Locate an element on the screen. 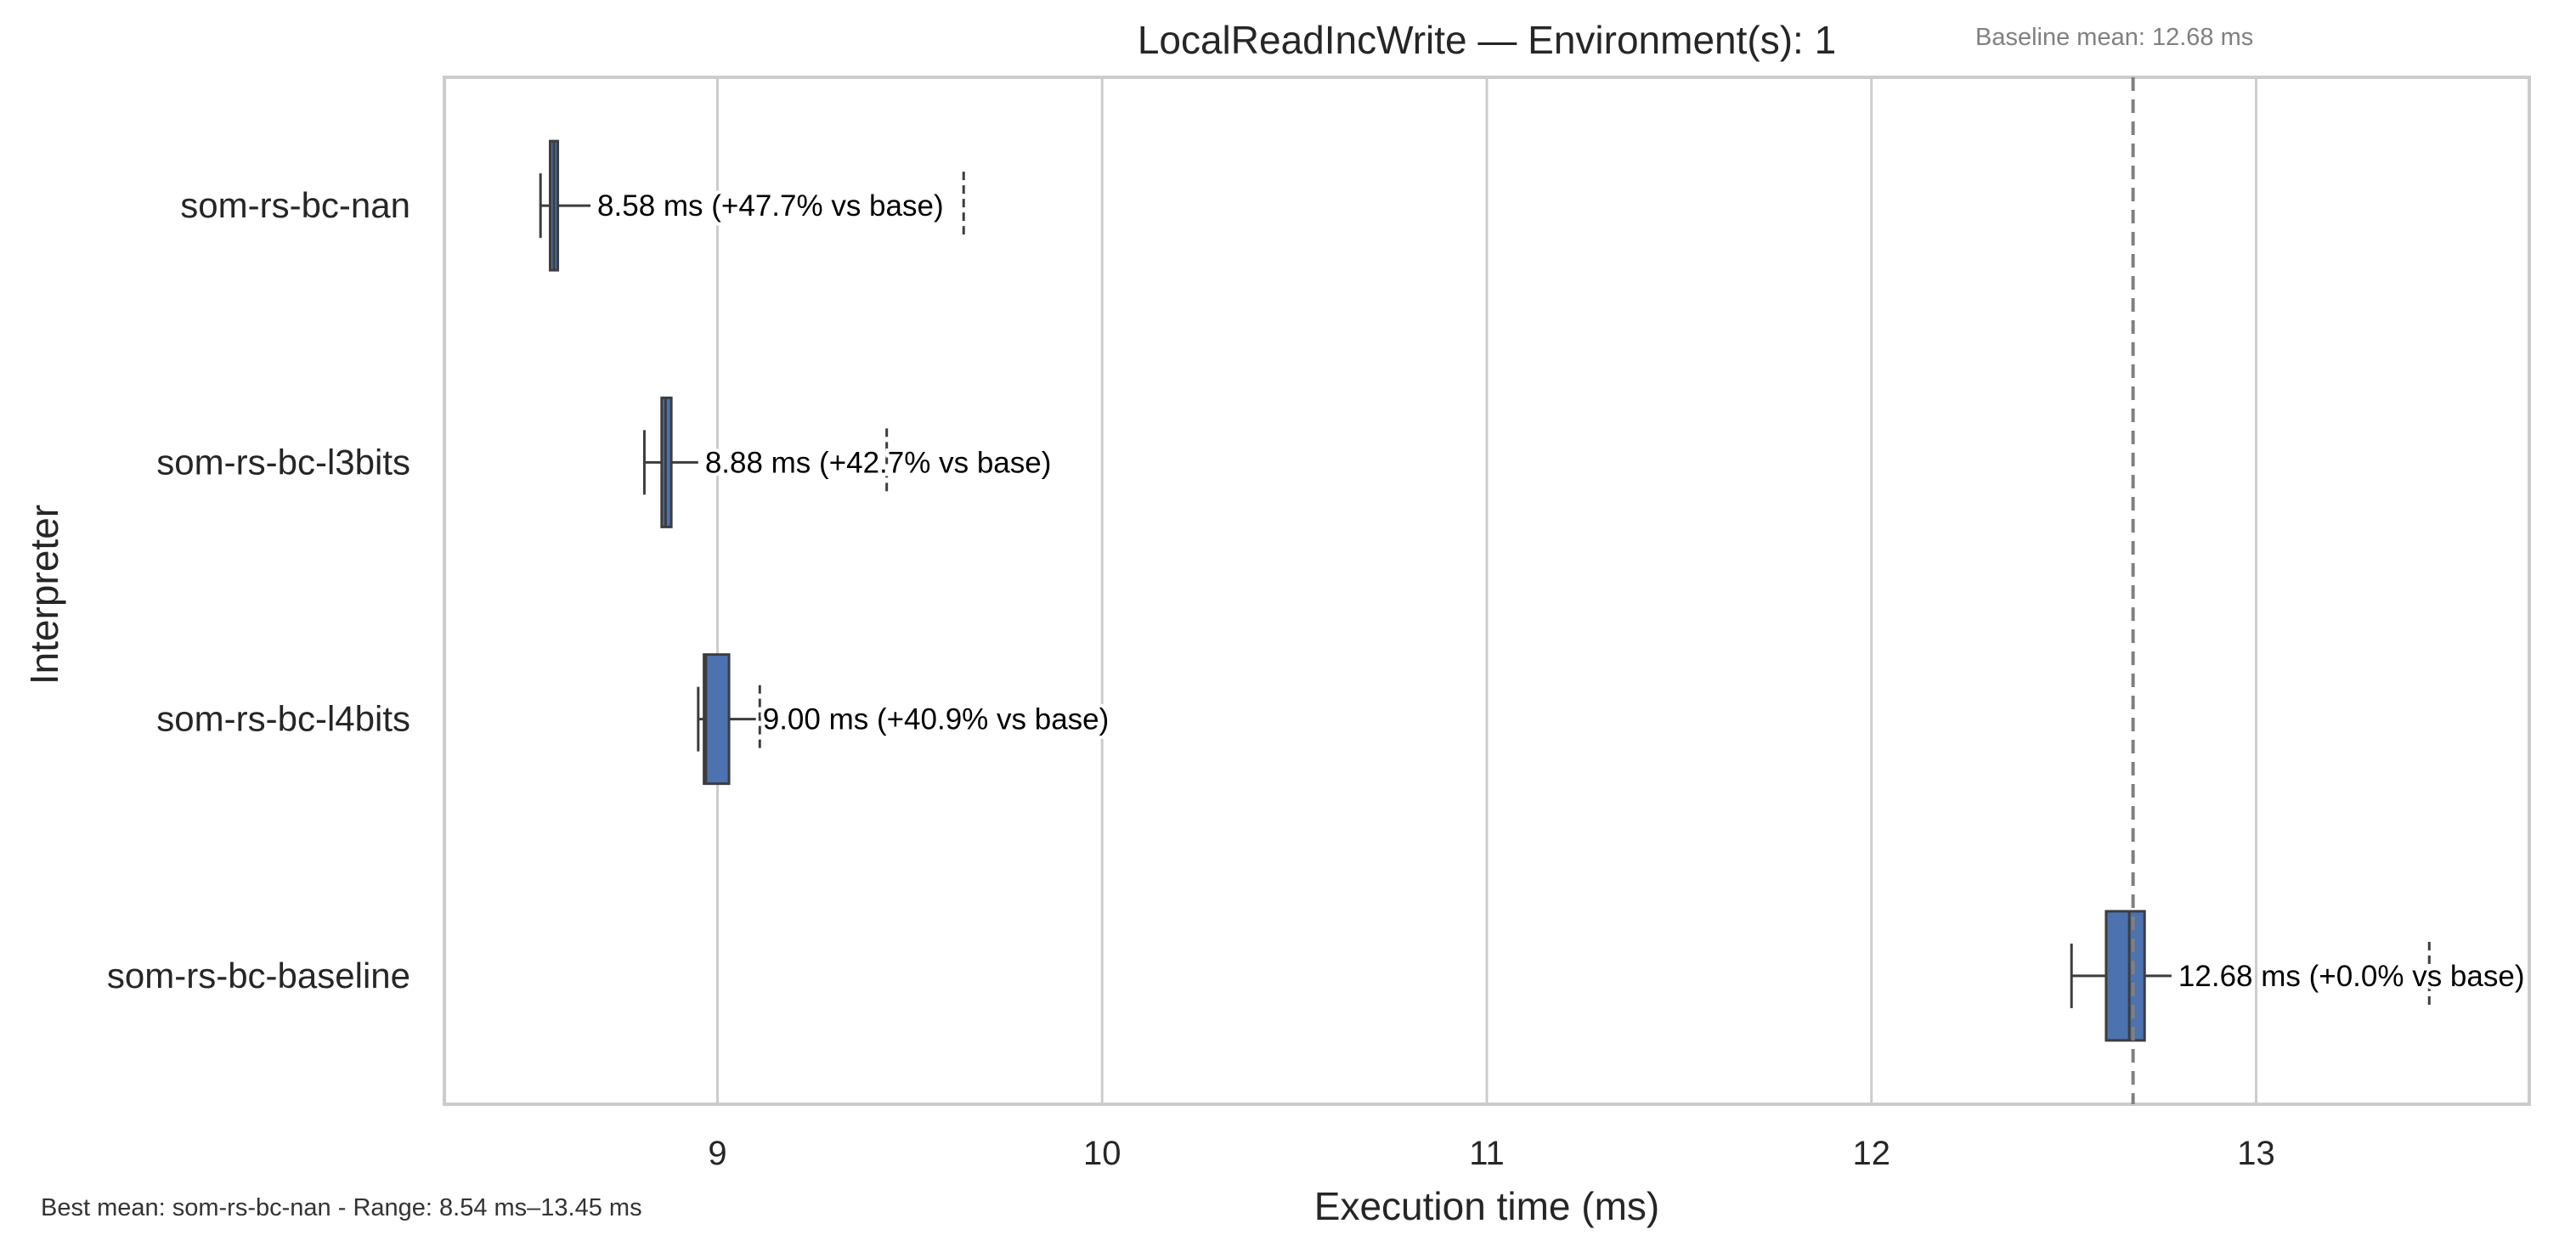 The image size is (2576, 1252). x-tick-label: 13 is located at coordinates (2256, 1153).